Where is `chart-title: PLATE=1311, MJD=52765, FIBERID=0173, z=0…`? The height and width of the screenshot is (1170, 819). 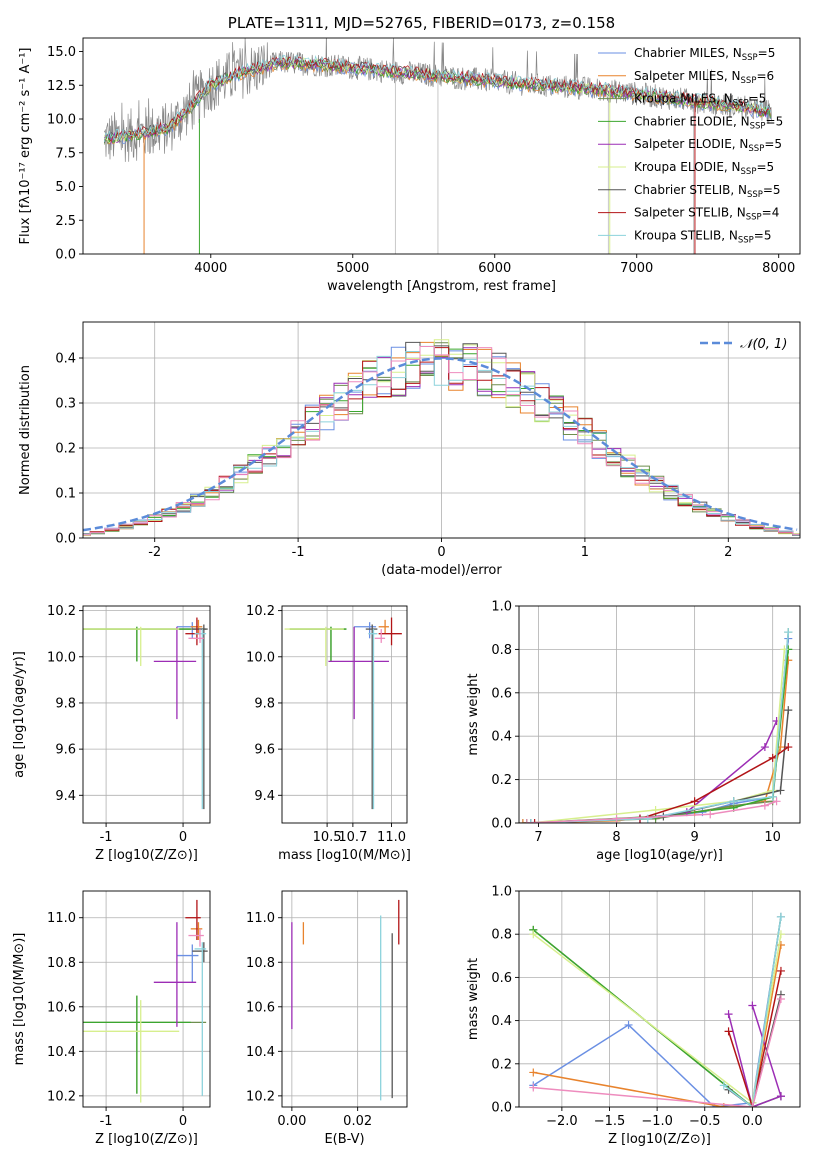 chart-title: PLATE=1311, MJD=52765, FIBERID=0173, z=0… is located at coordinates (421, 23).